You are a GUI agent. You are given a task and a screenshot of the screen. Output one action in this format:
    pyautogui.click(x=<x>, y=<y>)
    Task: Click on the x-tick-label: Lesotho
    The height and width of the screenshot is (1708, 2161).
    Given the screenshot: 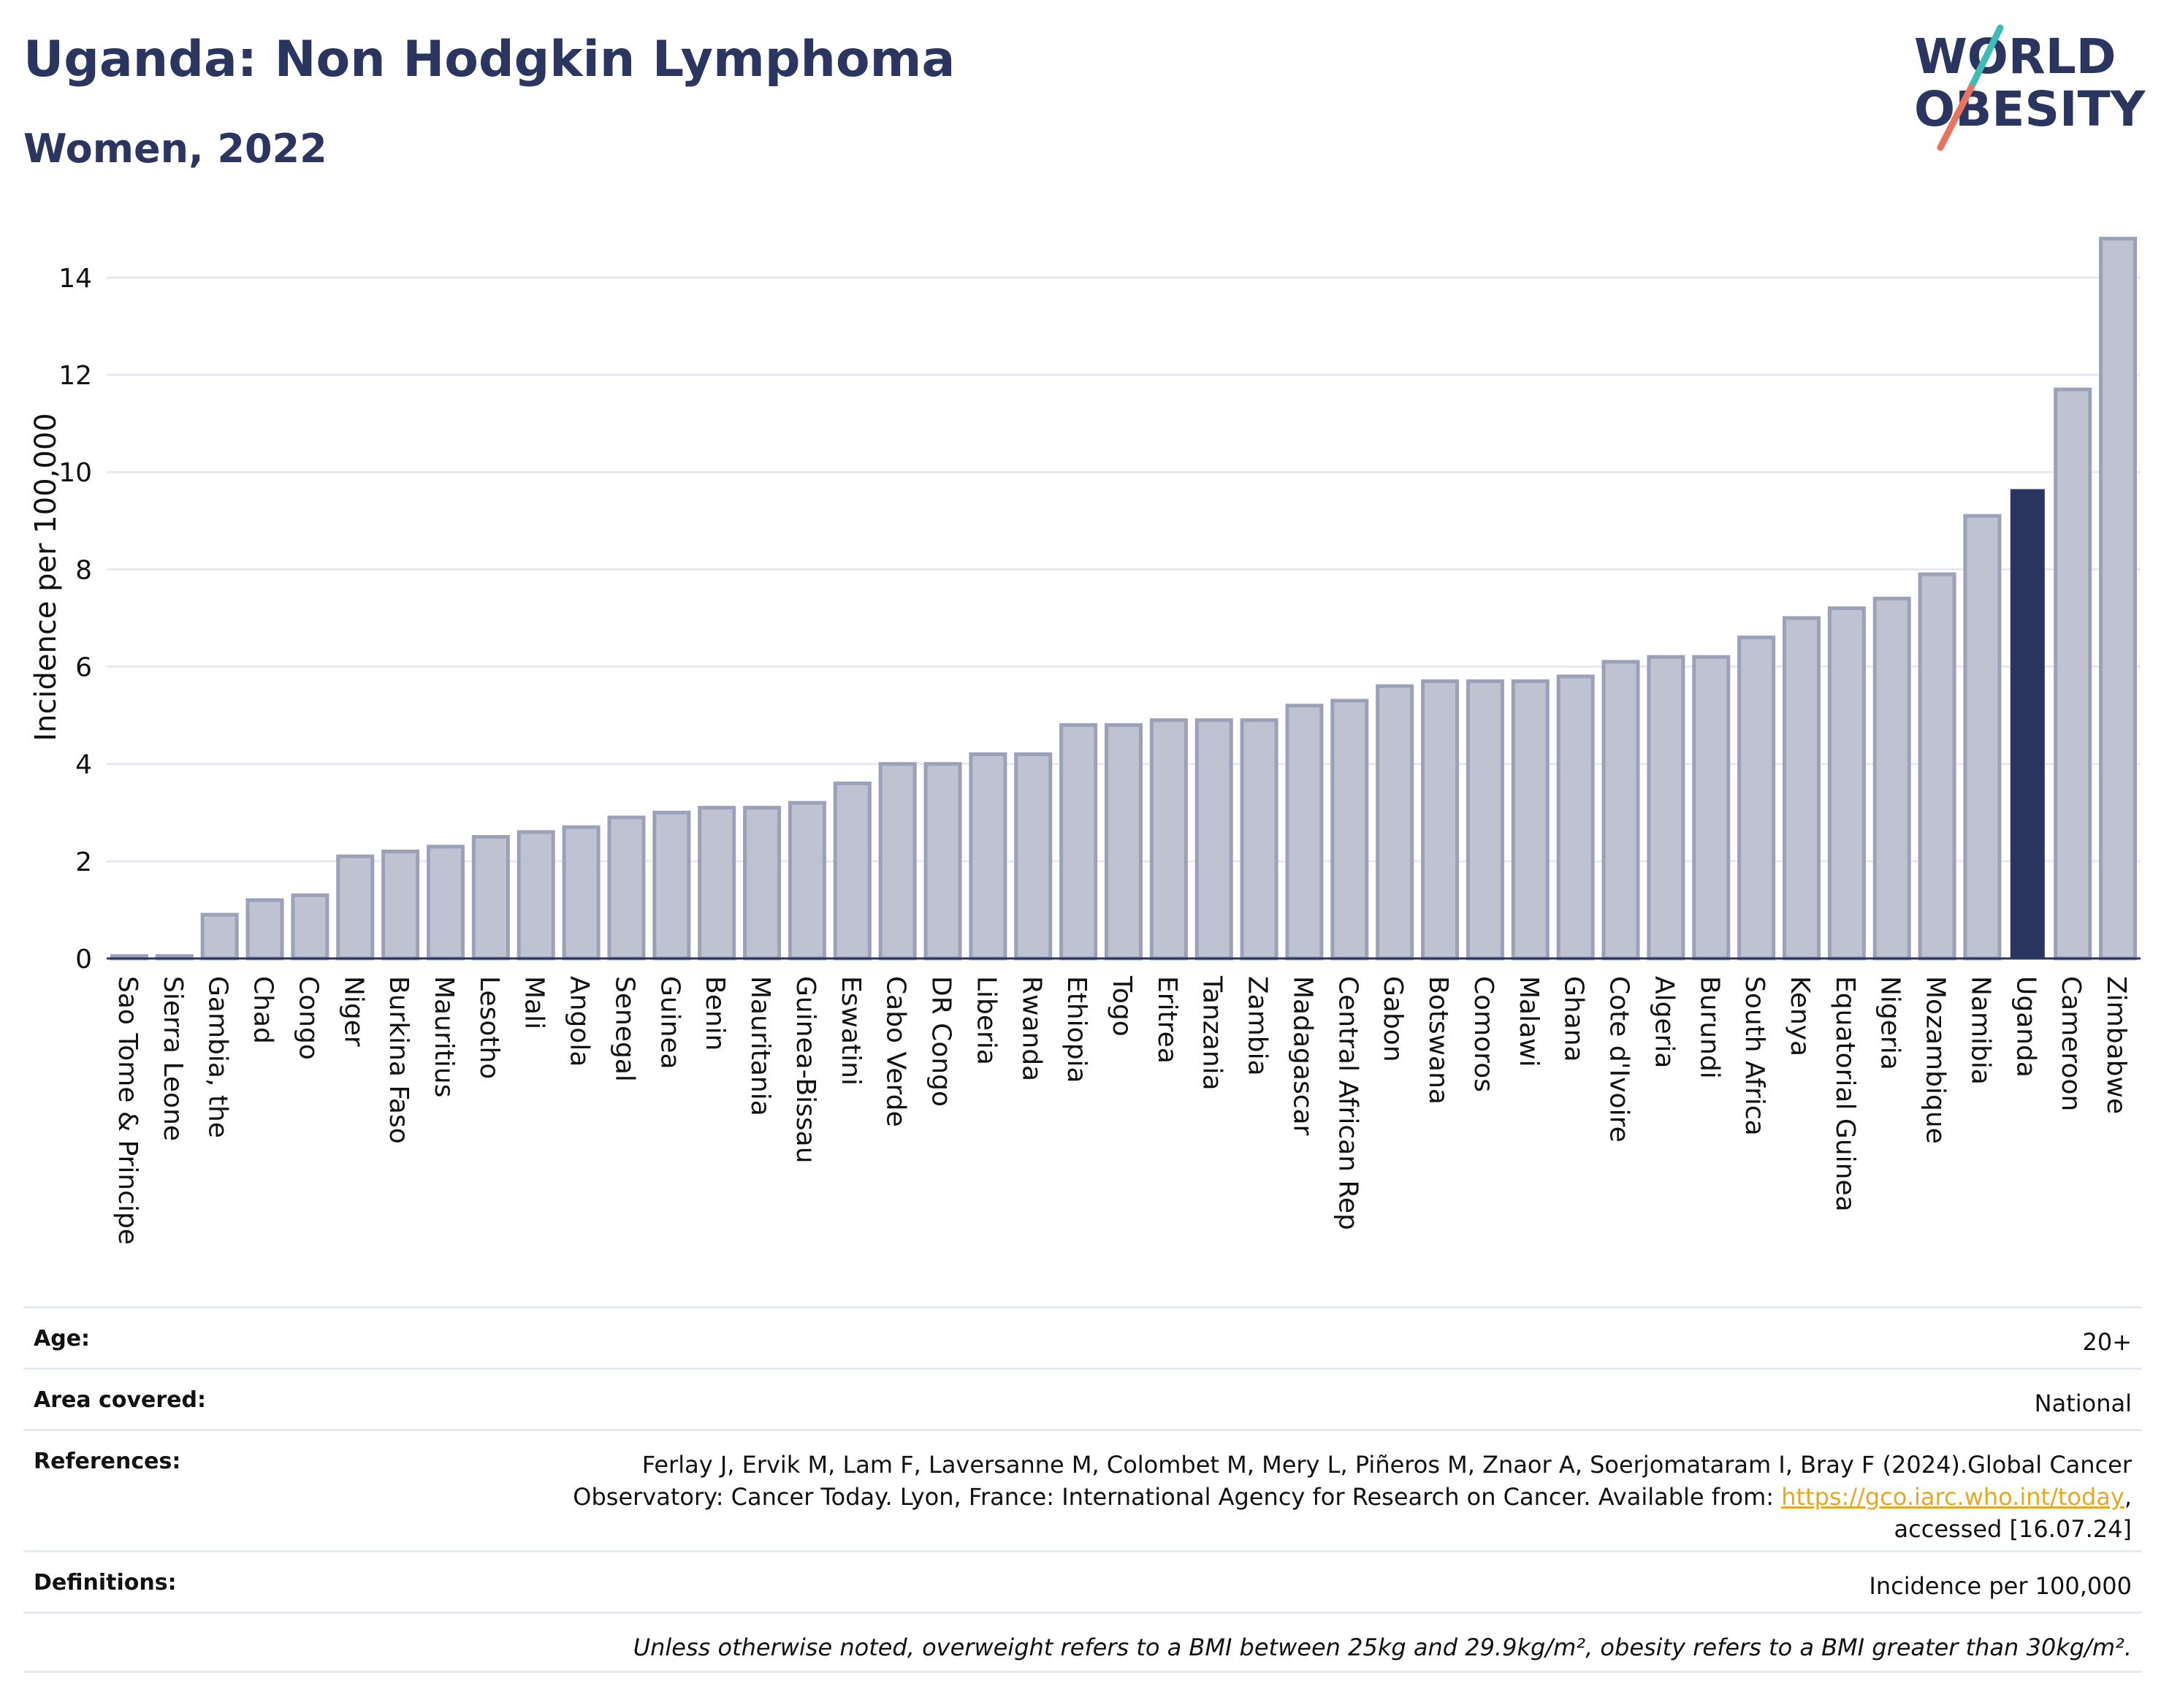 What is the action you would take?
    pyautogui.click(x=489, y=1027)
    